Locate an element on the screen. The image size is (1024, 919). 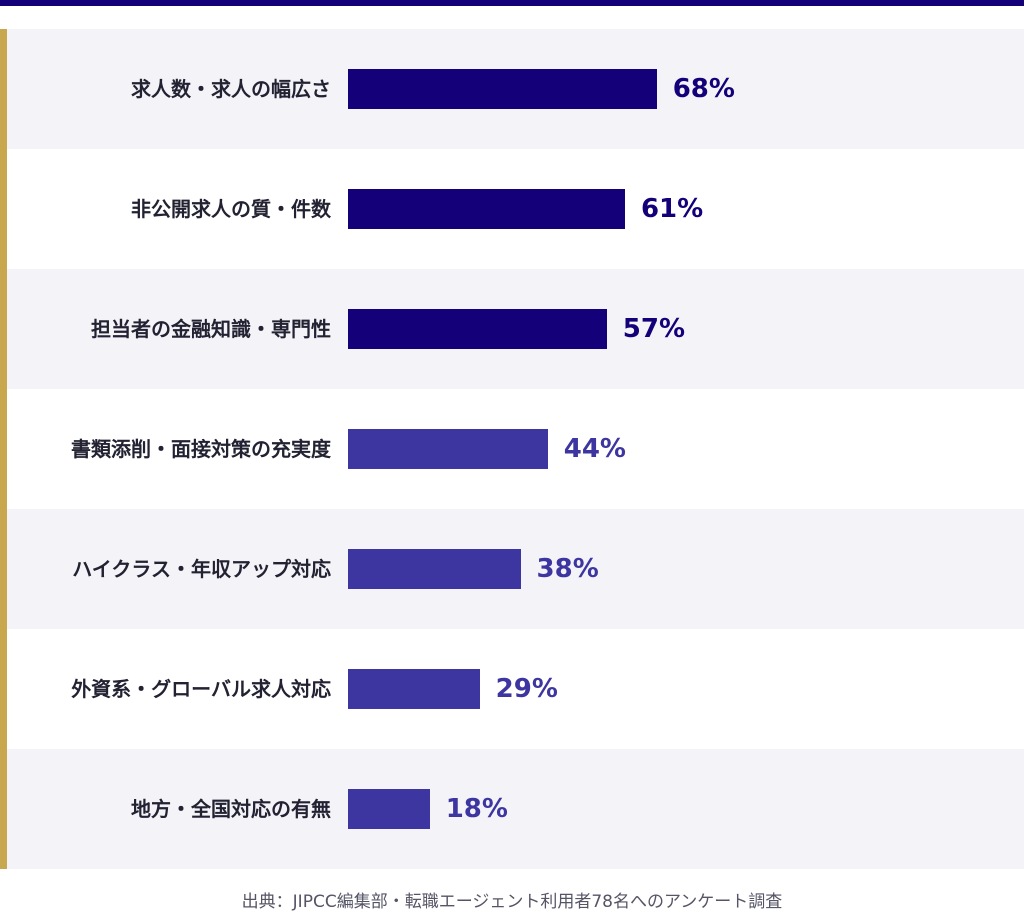
category-label: 地方・全国対応の有無 is located at coordinates (231, 809).